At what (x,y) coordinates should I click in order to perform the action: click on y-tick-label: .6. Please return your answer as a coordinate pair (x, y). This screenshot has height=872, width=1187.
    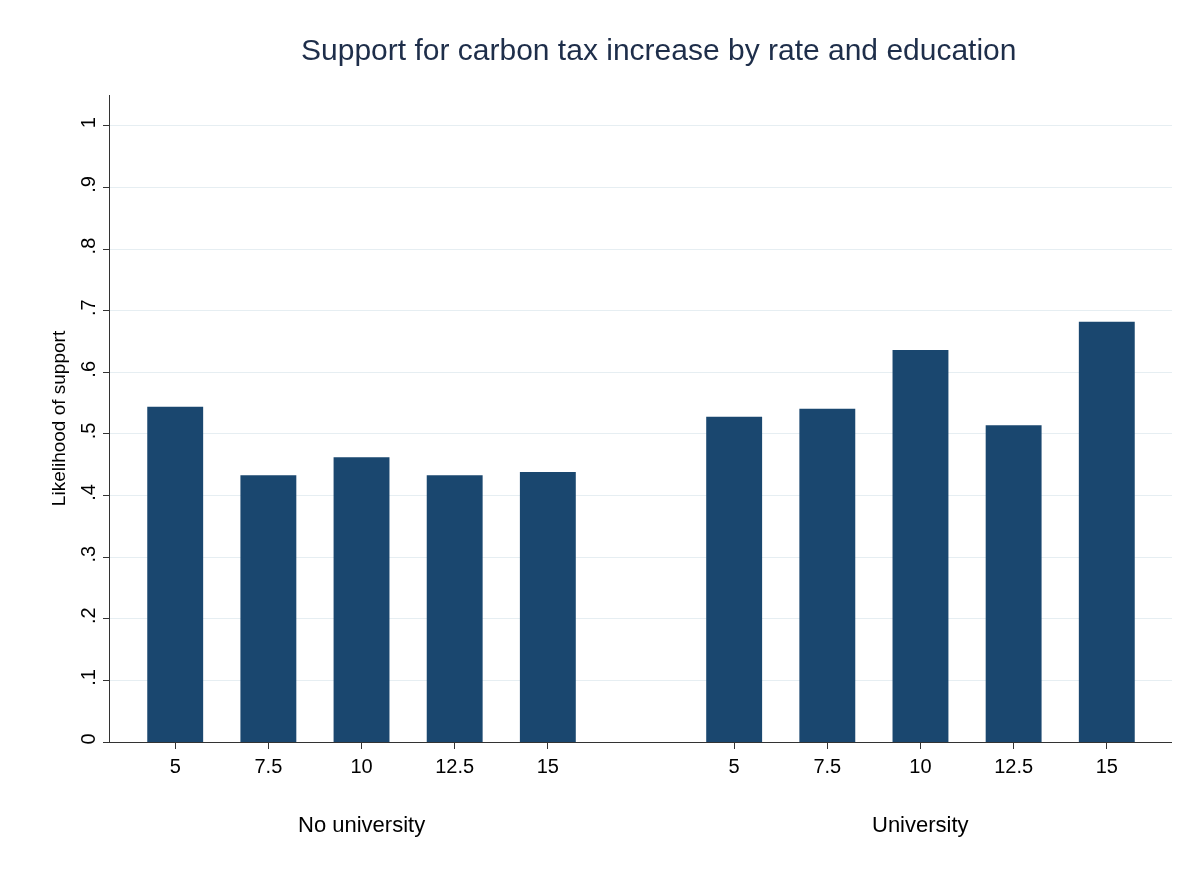
    Looking at the image, I should click on (88, 369).